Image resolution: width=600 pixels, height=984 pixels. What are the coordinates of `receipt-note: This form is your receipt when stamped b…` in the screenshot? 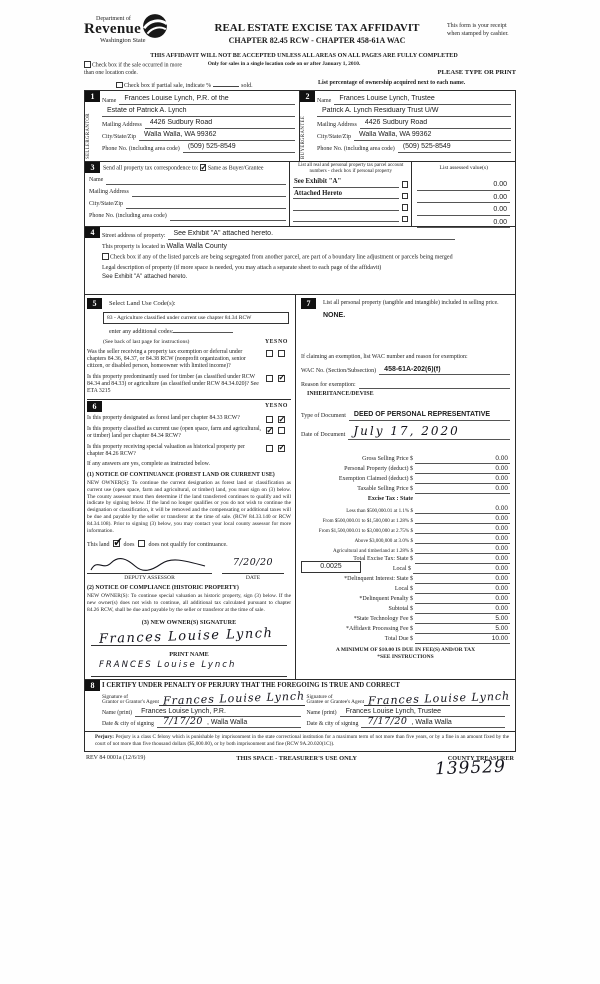 It's located at (478, 30).